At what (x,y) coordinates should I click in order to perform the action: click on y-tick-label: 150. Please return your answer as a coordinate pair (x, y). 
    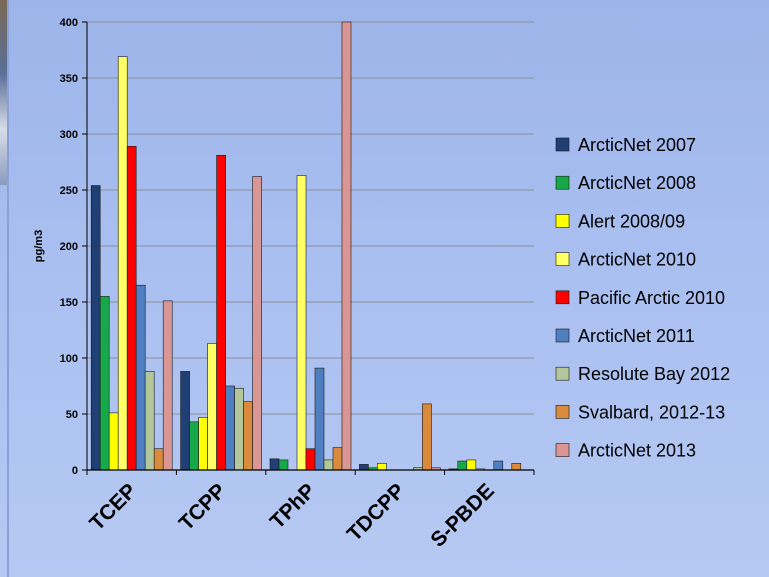
    Looking at the image, I should click on (69, 303).